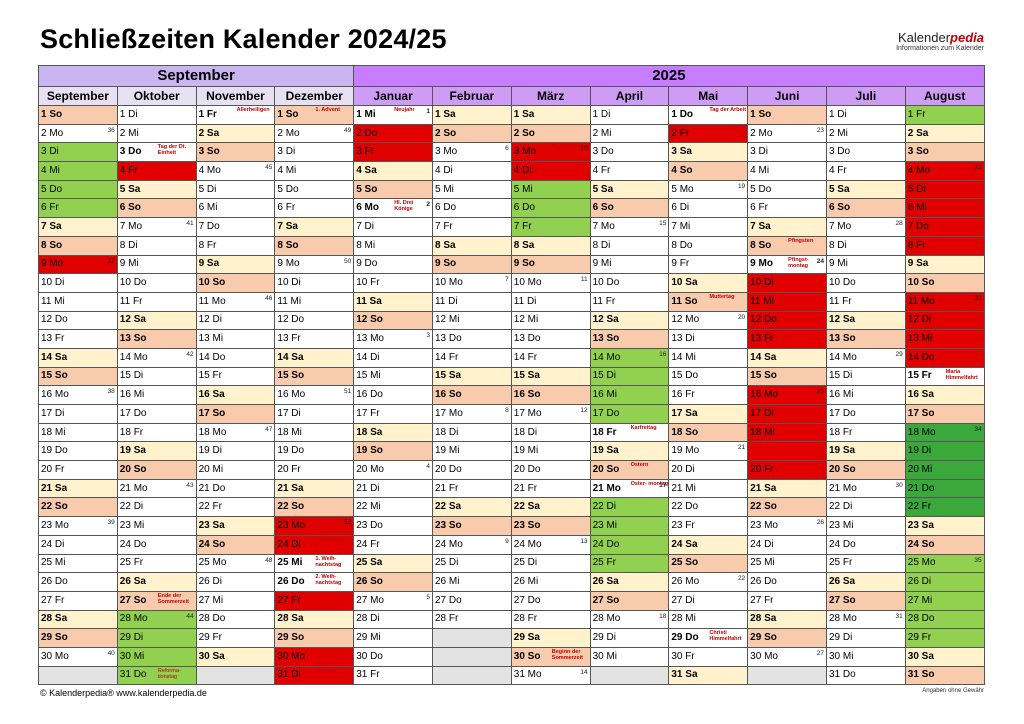 This screenshot has height=724, width=1024. I want to click on day-cell: 5 Sa, so click(629, 189).